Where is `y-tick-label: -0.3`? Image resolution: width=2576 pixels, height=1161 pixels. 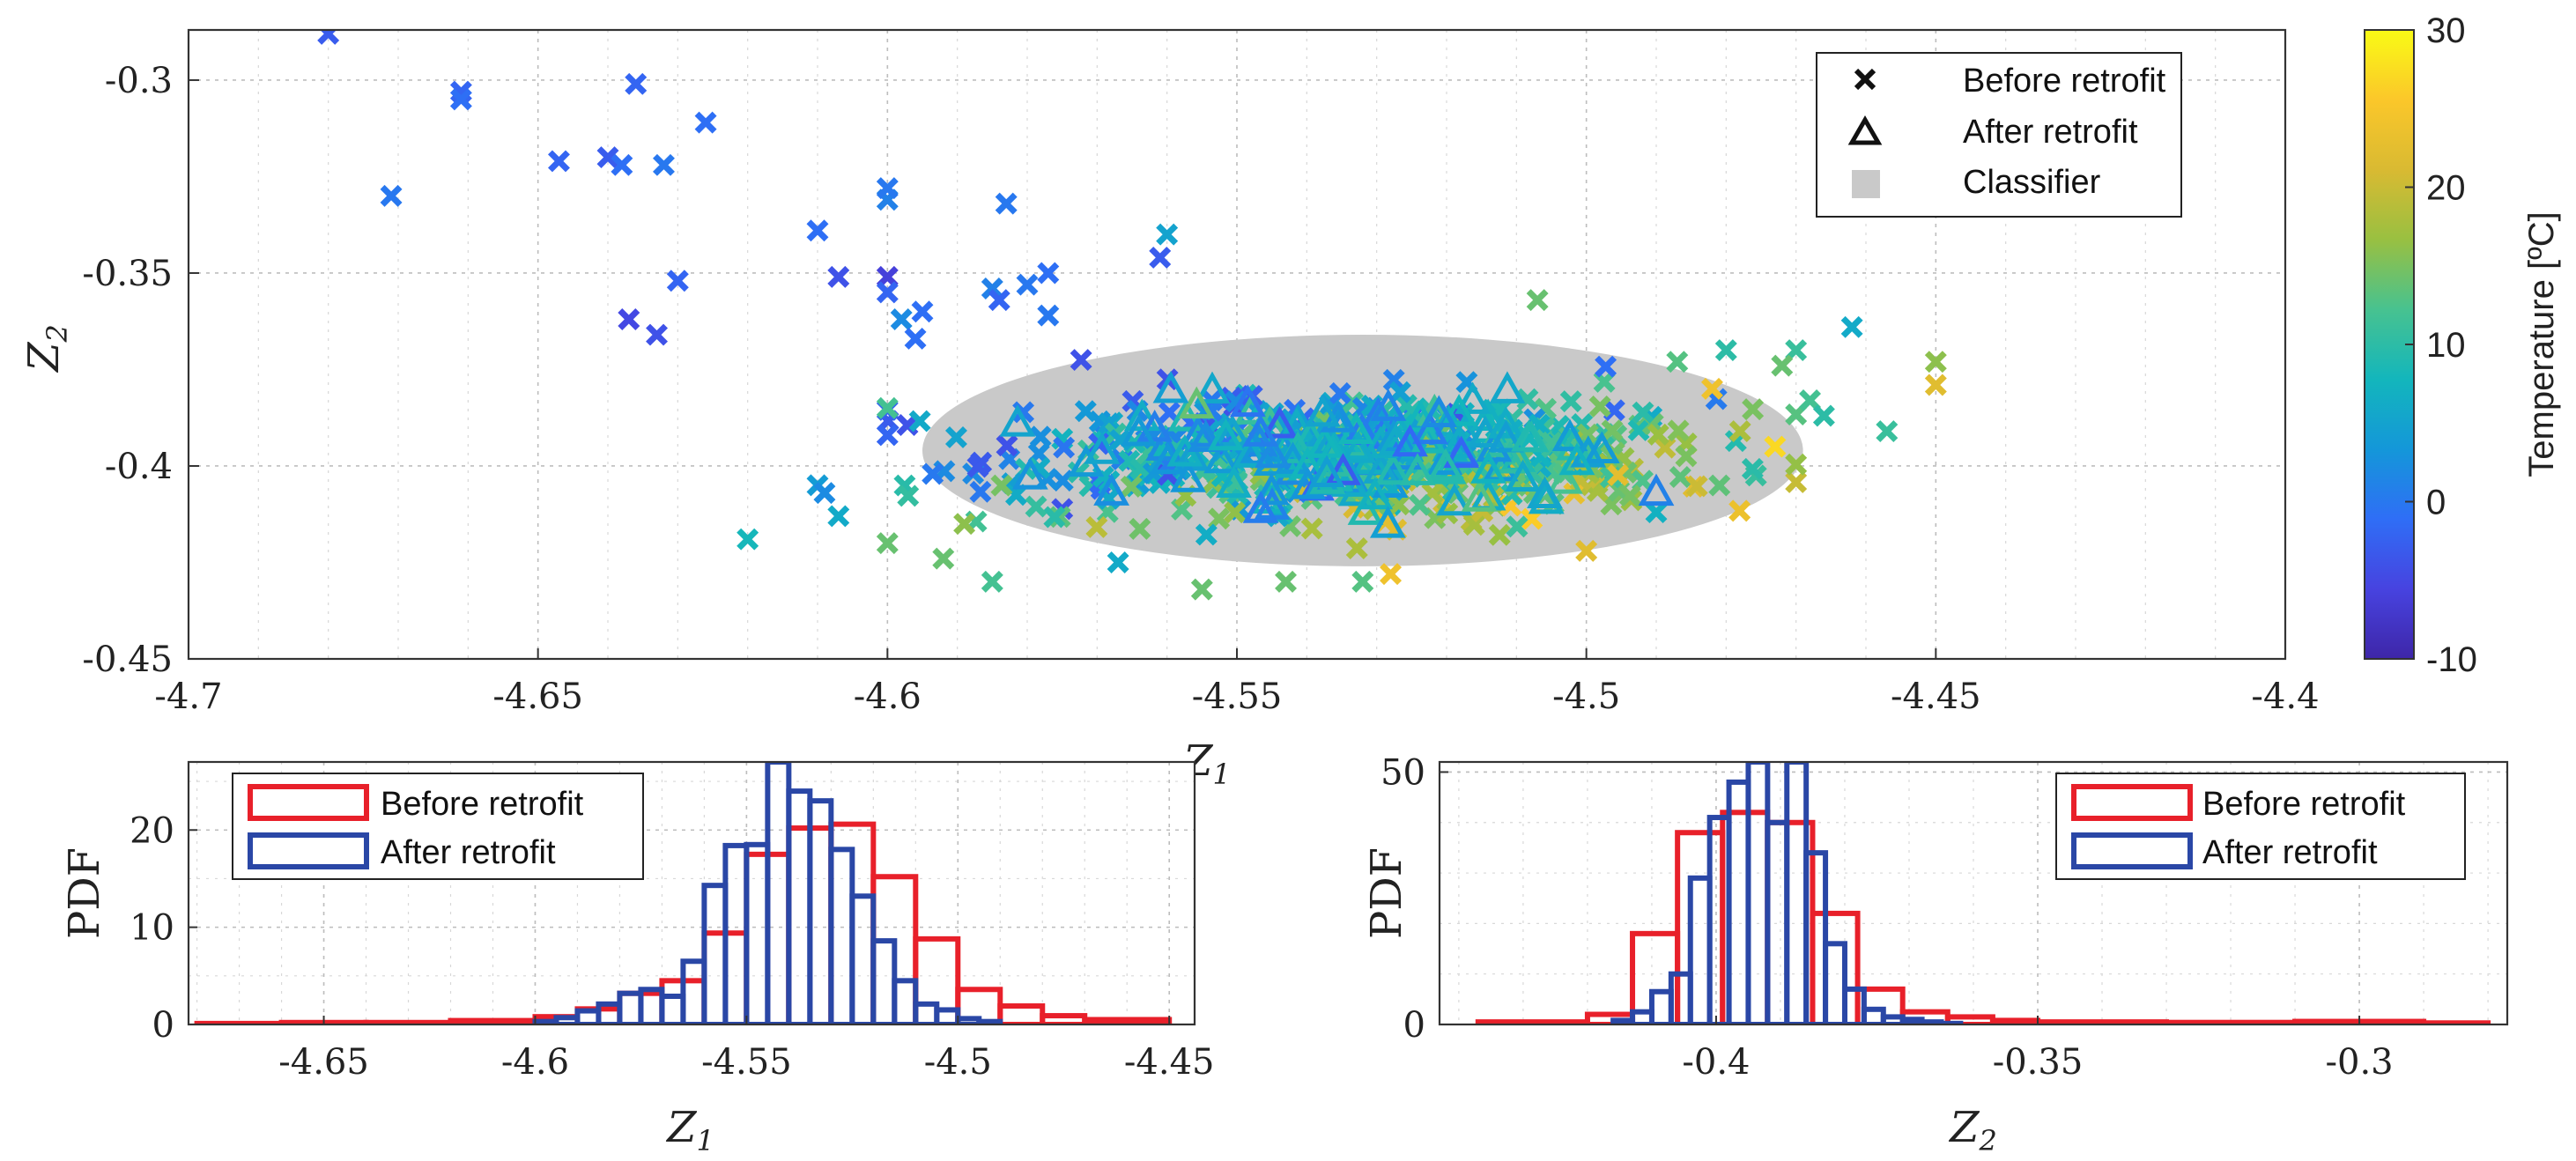 y-tick-label: -0.3 is located at coordinates (139, 81).